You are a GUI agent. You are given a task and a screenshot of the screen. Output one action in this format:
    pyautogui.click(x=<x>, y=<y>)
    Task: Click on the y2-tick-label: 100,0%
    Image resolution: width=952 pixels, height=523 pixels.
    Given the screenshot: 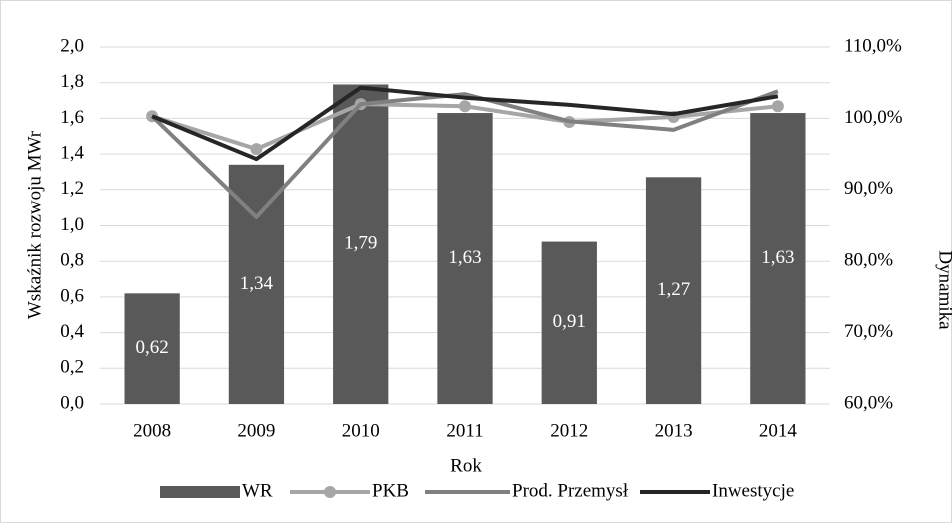 What is the action you would take?
    pyautogui.click(x=873, y=117)
    